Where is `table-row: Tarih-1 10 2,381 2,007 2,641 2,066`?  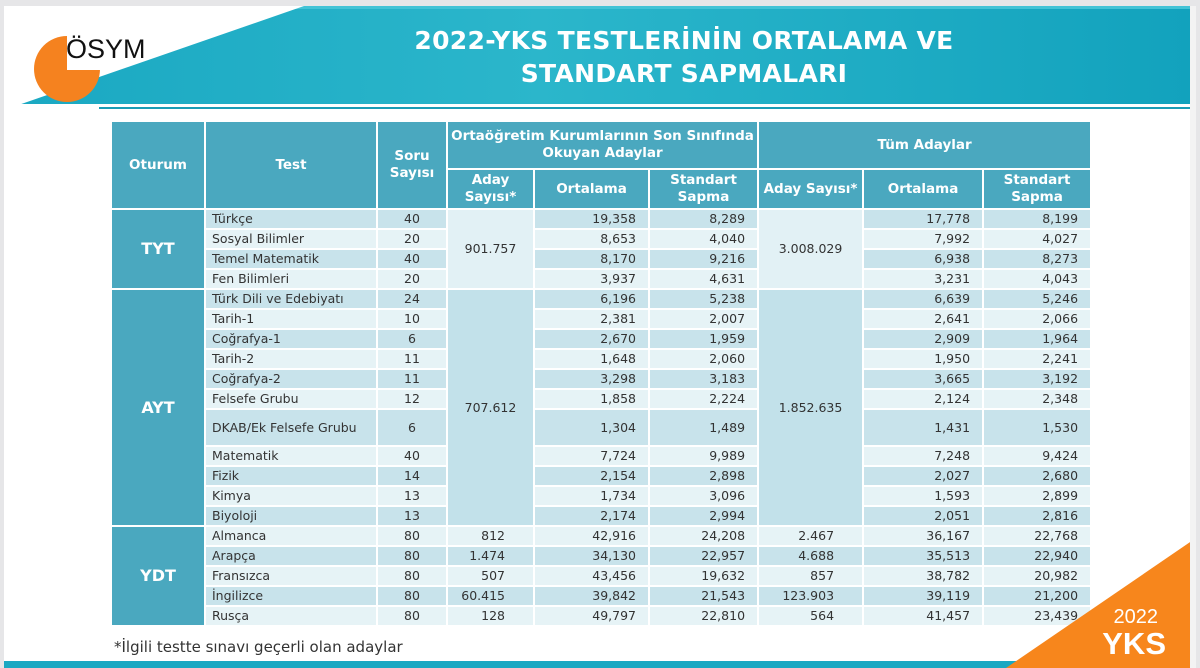 table-row: Tarih-1 10 2,381 2,007 2,641 2,066 is located at coordinates (602, 319).